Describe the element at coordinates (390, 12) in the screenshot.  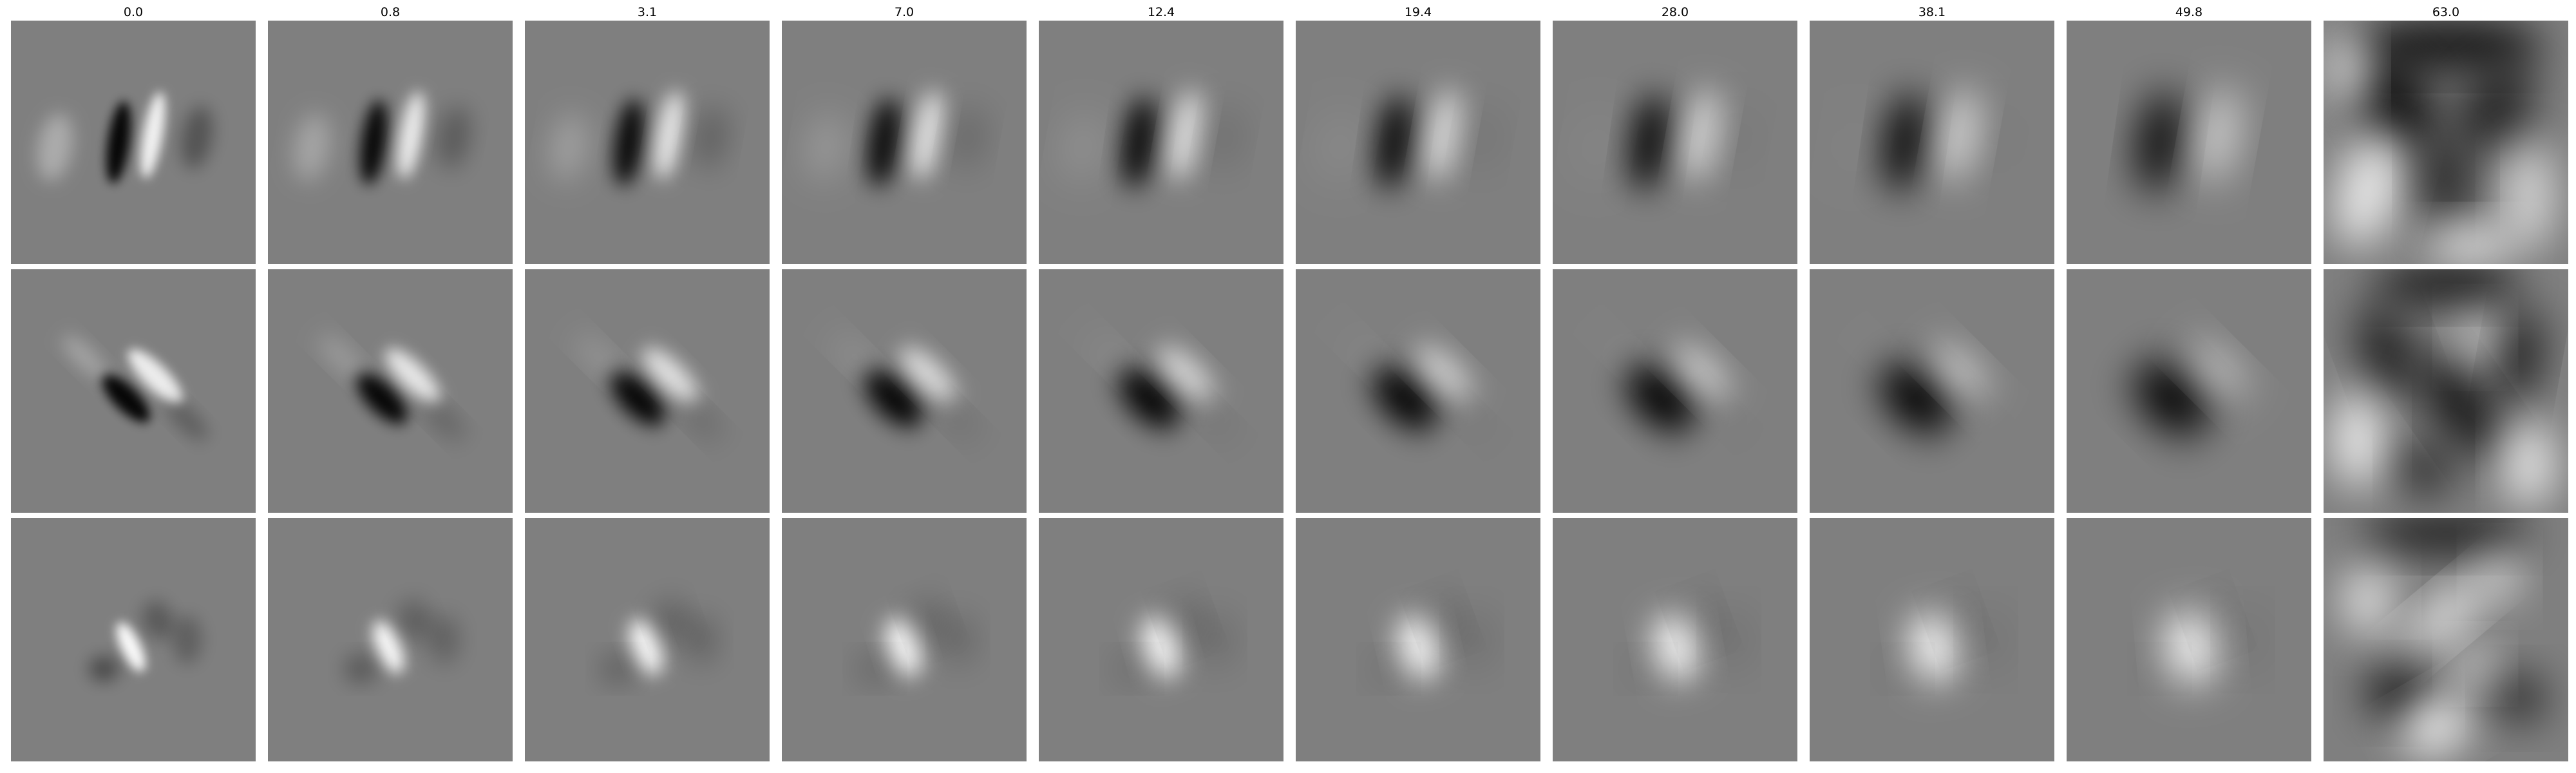
I see `column-title: 0.8` at that location.